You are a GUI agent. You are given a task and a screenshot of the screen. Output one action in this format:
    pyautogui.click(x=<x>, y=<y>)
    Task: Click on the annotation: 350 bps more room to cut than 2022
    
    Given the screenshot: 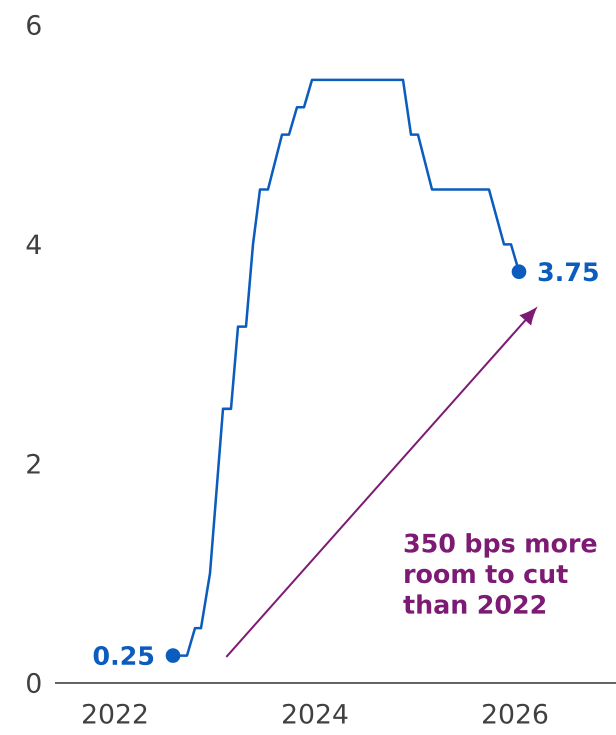 What is the action you would take?
    pyautogui.click(x=499, y=573)
    